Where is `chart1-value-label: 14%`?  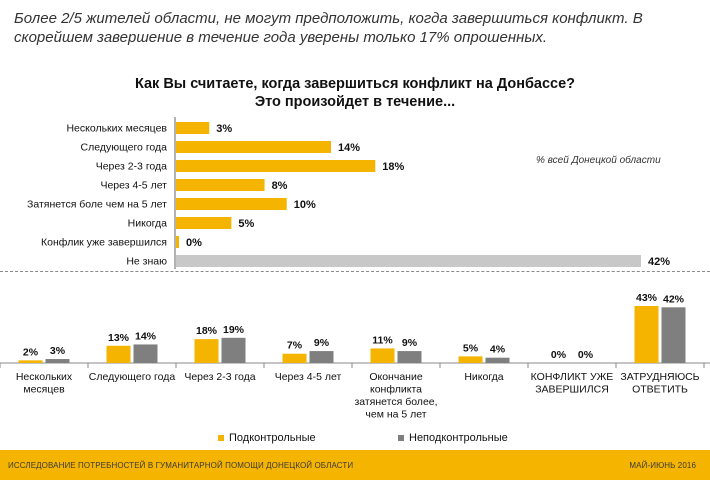
chart1-value-label: 14% is located at coordinates (349, 148).